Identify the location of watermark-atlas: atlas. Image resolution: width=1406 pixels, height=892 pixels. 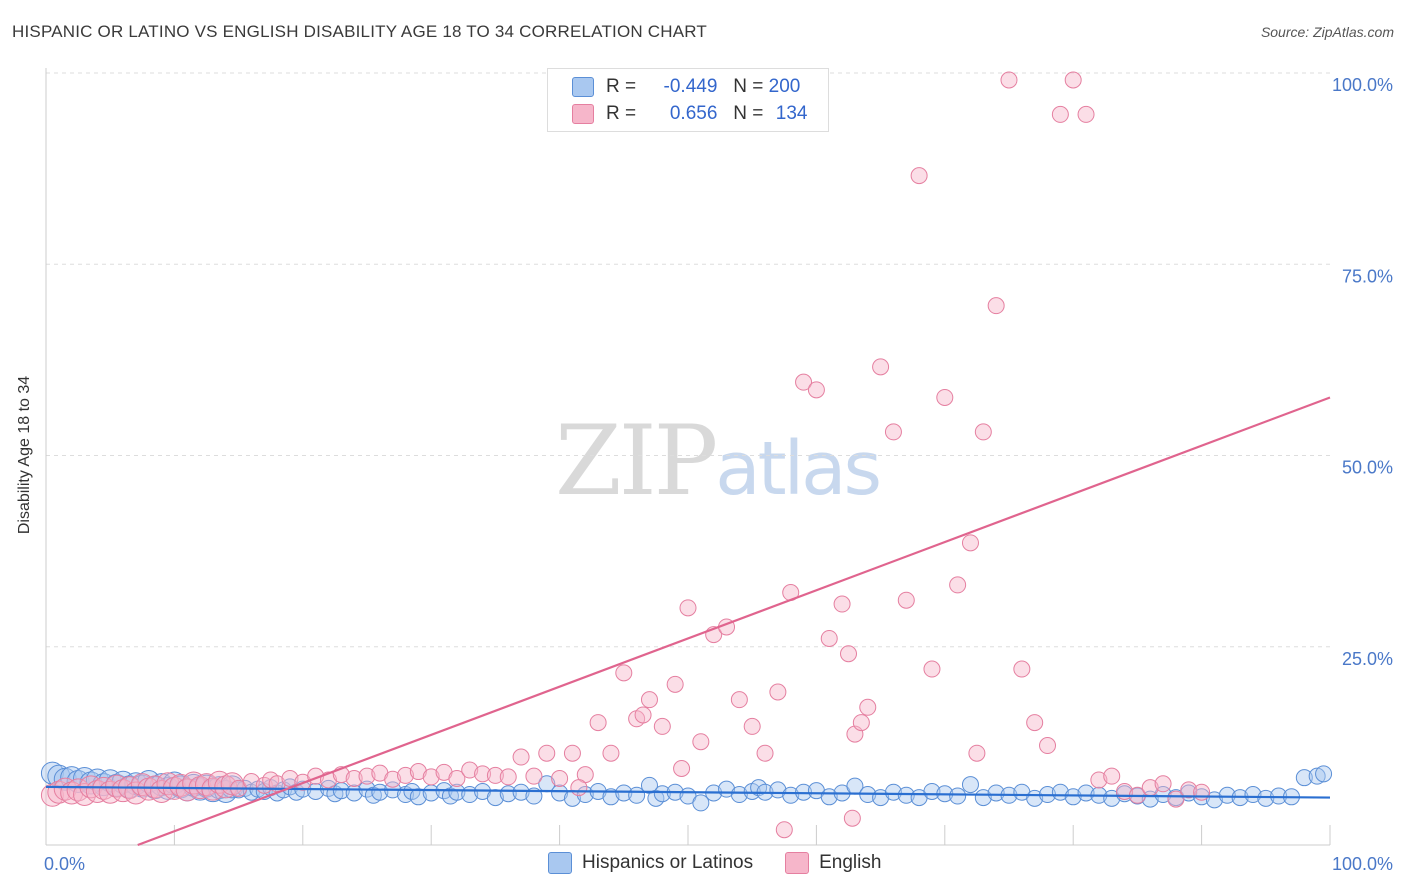
(798, 469).